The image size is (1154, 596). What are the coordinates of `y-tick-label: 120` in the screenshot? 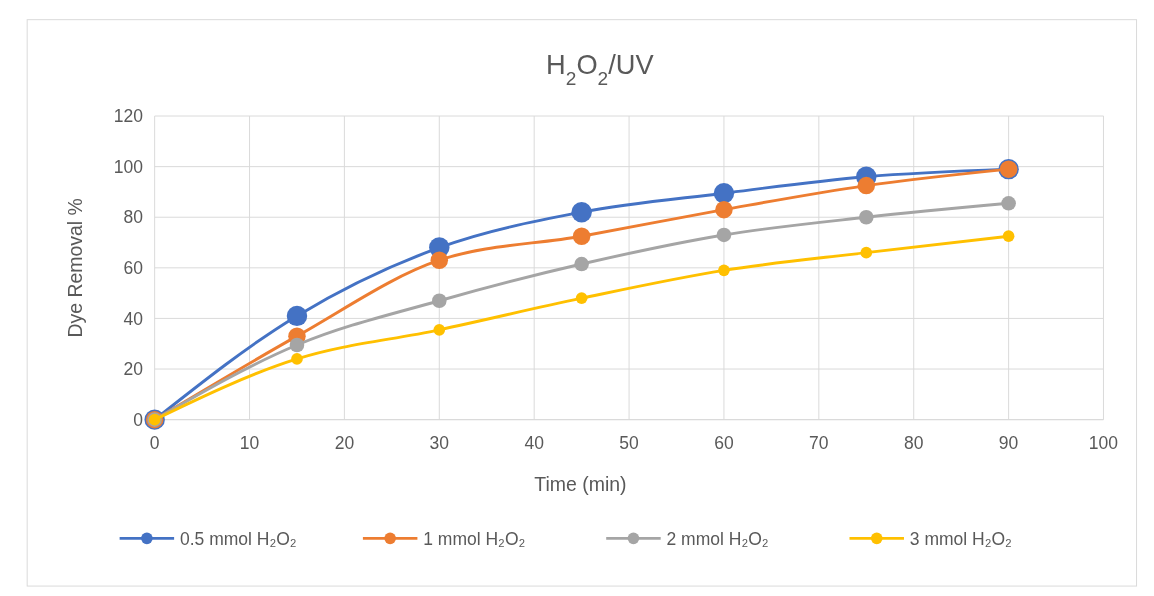 It's located at (128, 116).